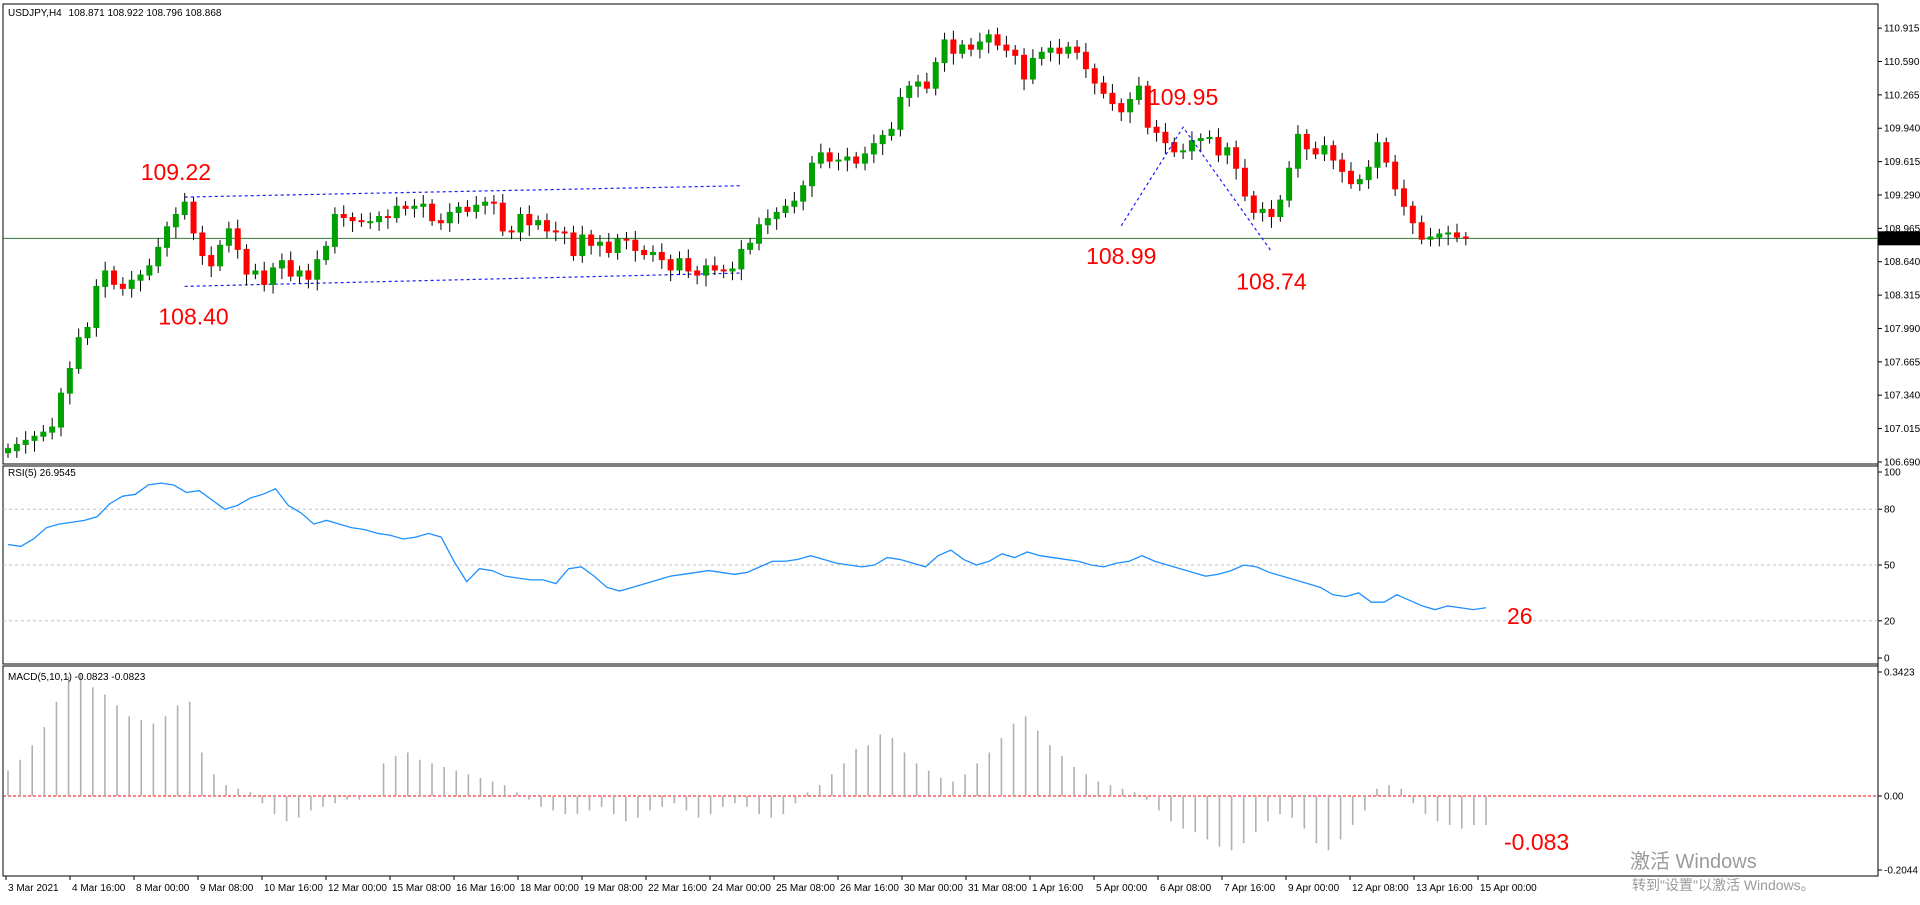  I want to click on price-level-annotation: 108.99, so click(1121, 256).